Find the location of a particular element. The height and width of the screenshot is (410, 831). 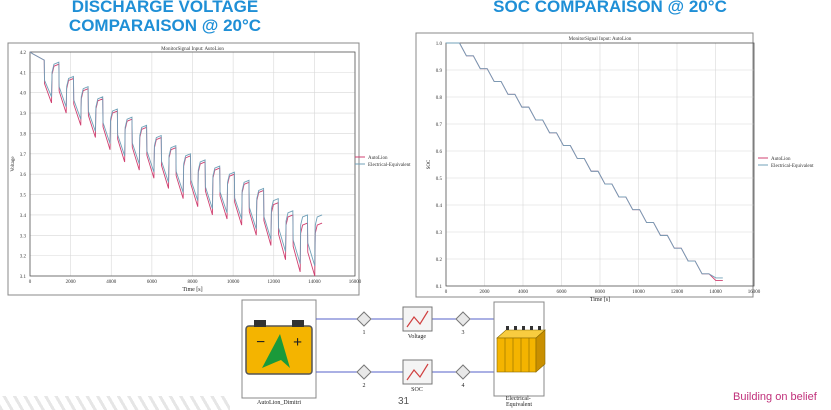

y-tick-label: 3.5 is located at coordinates (23, 196).